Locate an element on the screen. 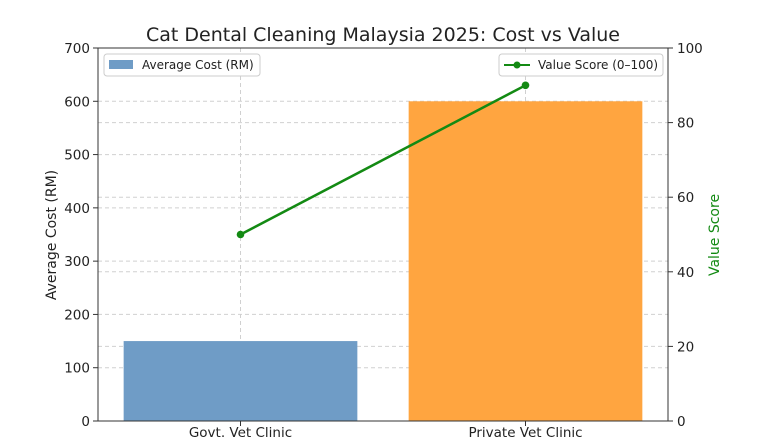  right-tick-label: 60 is located at coordinates (685, 198).